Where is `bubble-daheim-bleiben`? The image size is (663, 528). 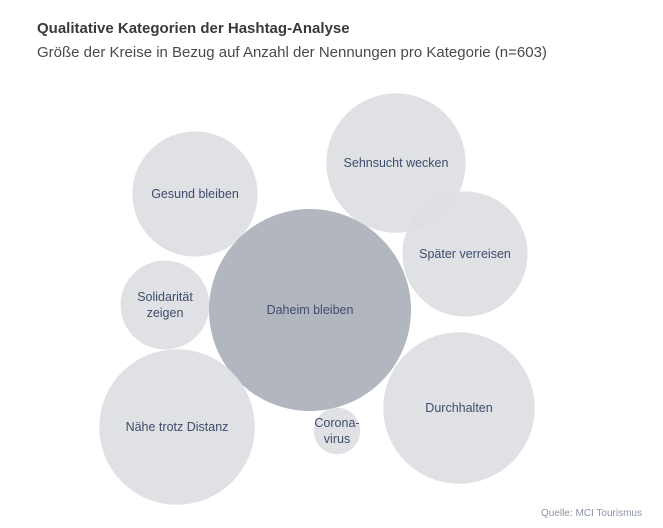
bubble-daheim-bleiben is located at coordinates (310, 310).